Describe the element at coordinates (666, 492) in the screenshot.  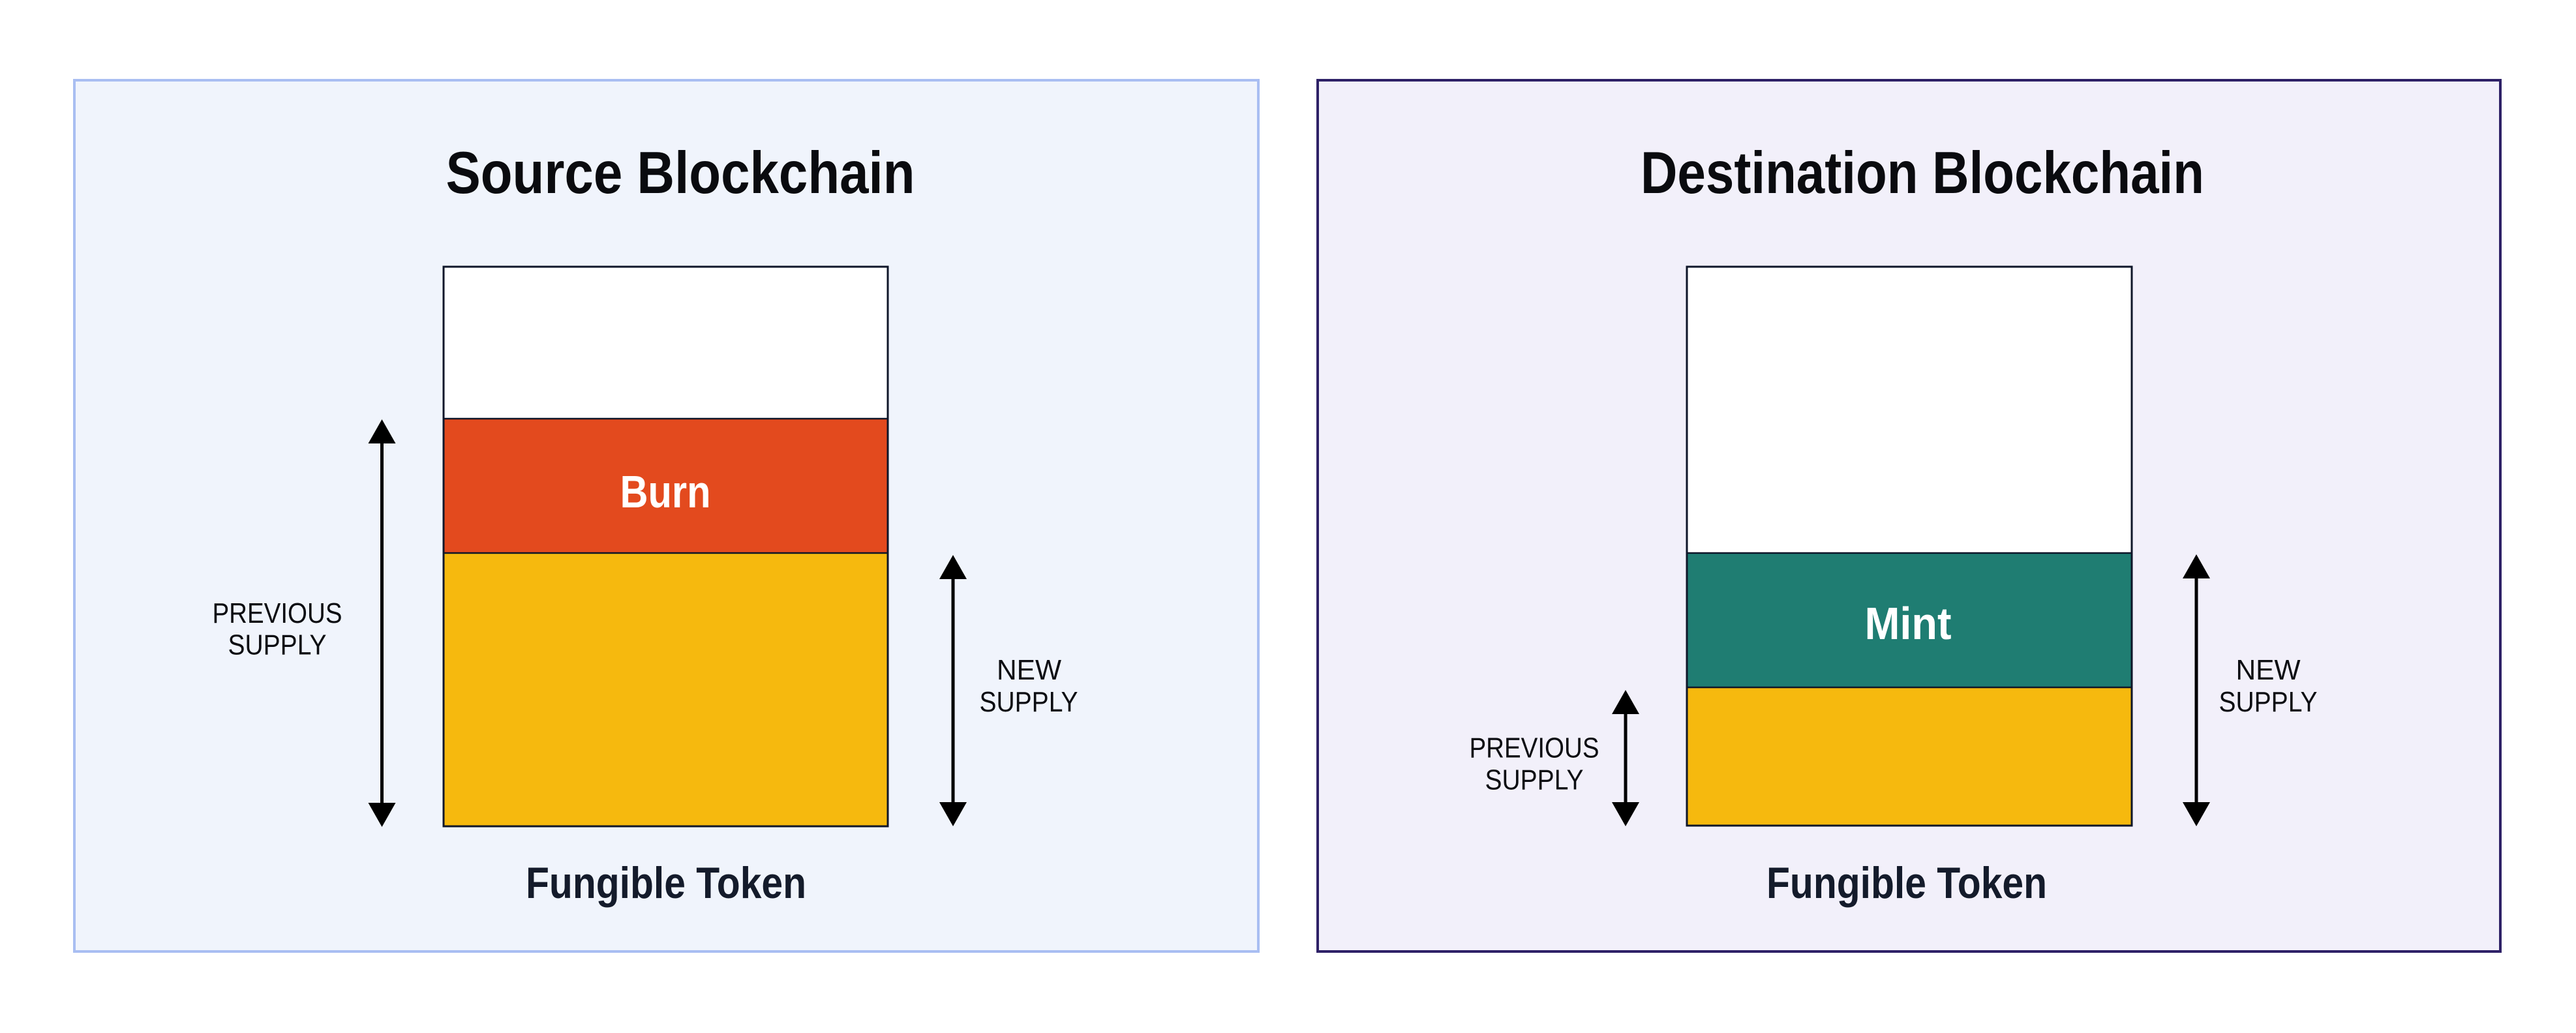
I see `svg-text: Burn` at that location.